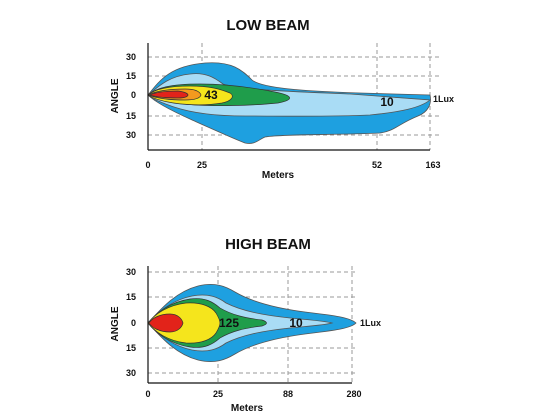 The height and width of the screenshot is (420, 560). Describe the element at coordinates (253, 394) in the screenshot. I see `high-x-ticks: 0 25 88 280` at that location.